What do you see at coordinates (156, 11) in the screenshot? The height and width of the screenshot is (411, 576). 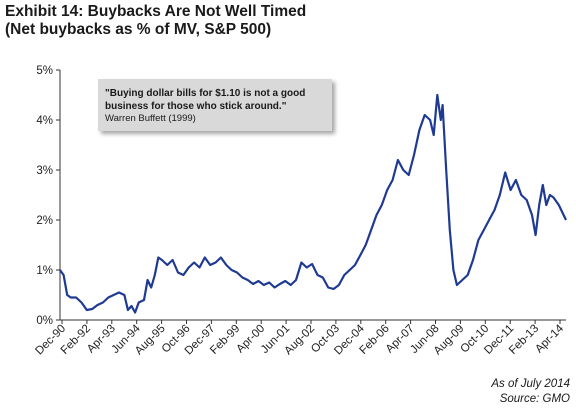 I see `chart-title: Exhibit 14: Buybacks Are Not Well Timed` at bounding box center [156, 11].